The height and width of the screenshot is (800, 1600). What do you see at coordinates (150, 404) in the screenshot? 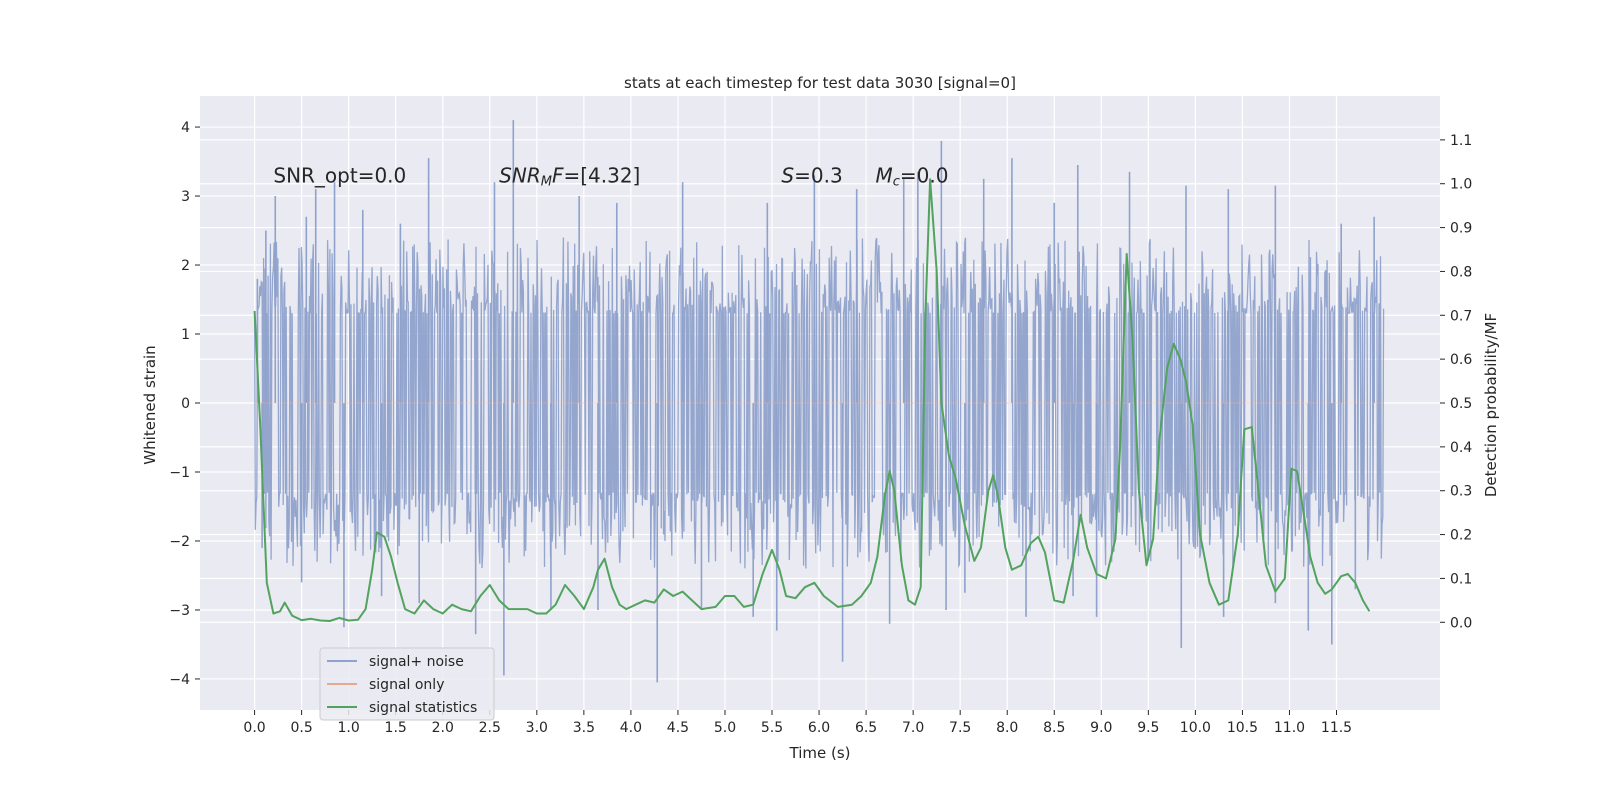
I see `y-axis-left-label: Whitened strain` at bounding box center [150, 404].